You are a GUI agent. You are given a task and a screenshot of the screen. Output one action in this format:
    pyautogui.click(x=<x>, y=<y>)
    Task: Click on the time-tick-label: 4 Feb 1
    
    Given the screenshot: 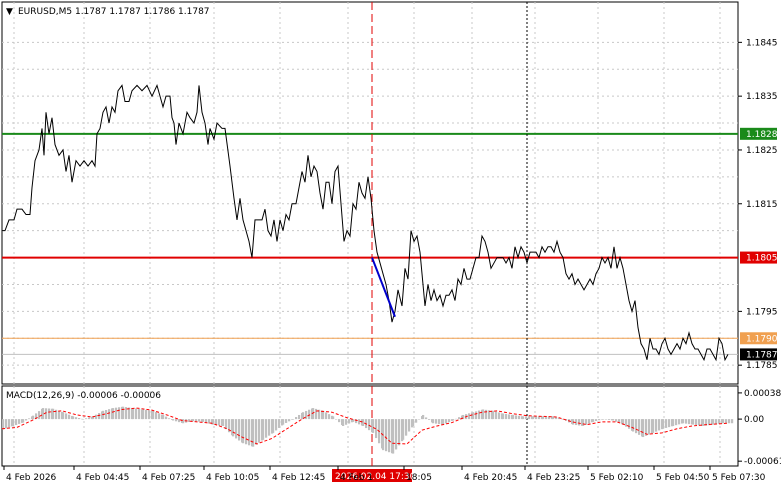 What is the action you would take?
    pyautogui.click(x=356, y=478)
    